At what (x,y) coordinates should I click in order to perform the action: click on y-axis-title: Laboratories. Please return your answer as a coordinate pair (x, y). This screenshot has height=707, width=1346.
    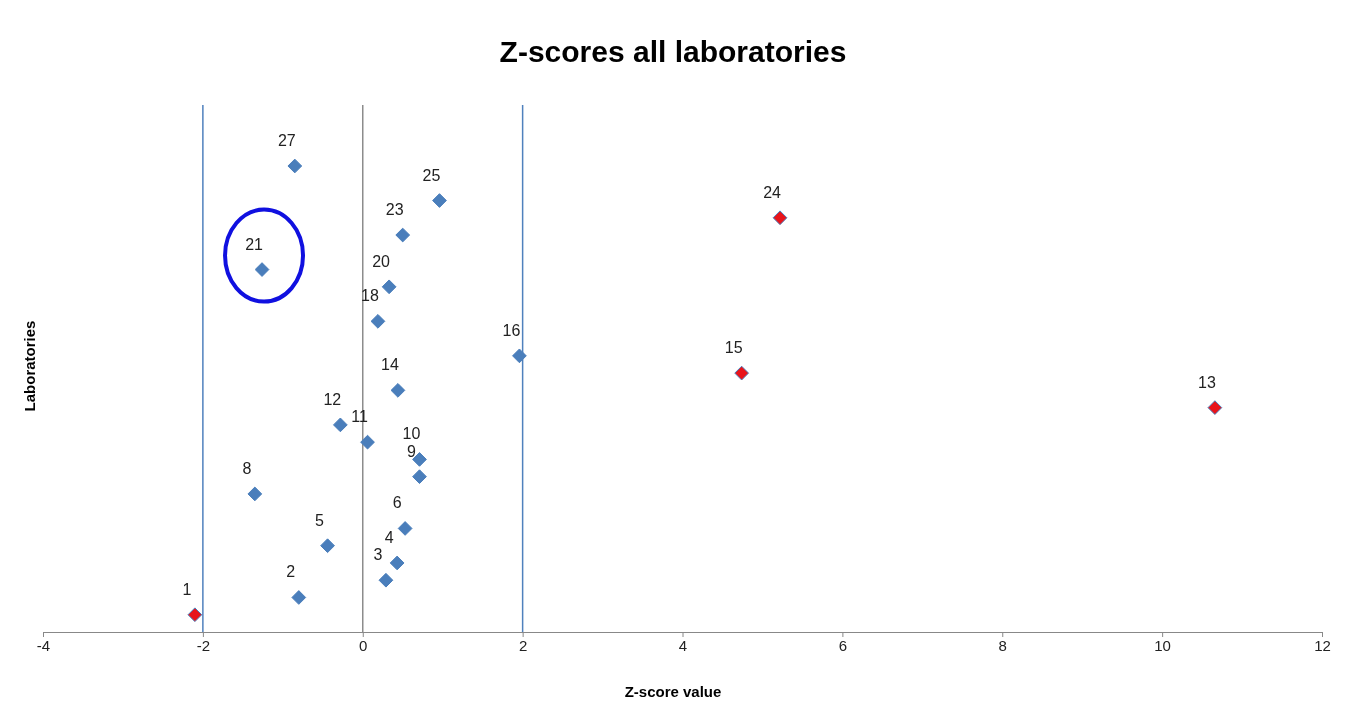
    Looking at the image, I should click on (29, 366).